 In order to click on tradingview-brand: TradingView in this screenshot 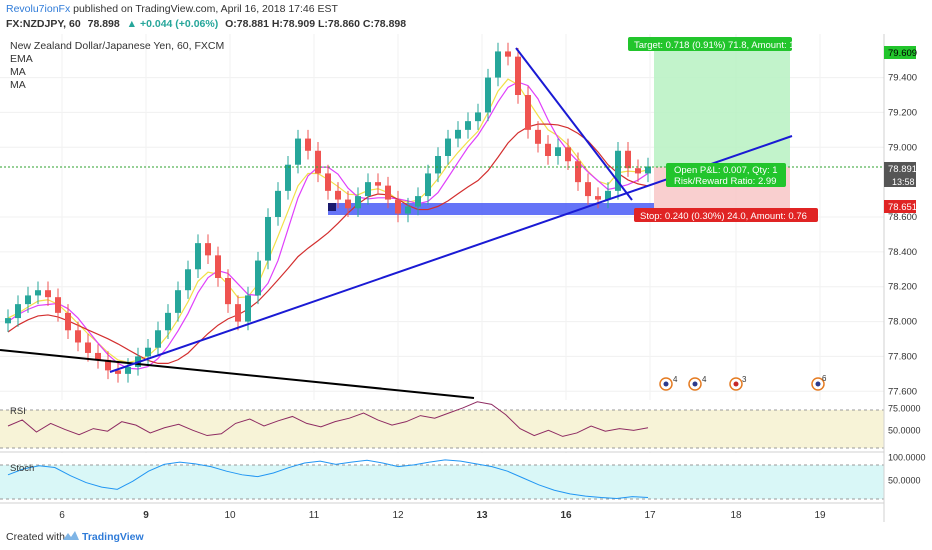, I will do `click(113, 537)`.